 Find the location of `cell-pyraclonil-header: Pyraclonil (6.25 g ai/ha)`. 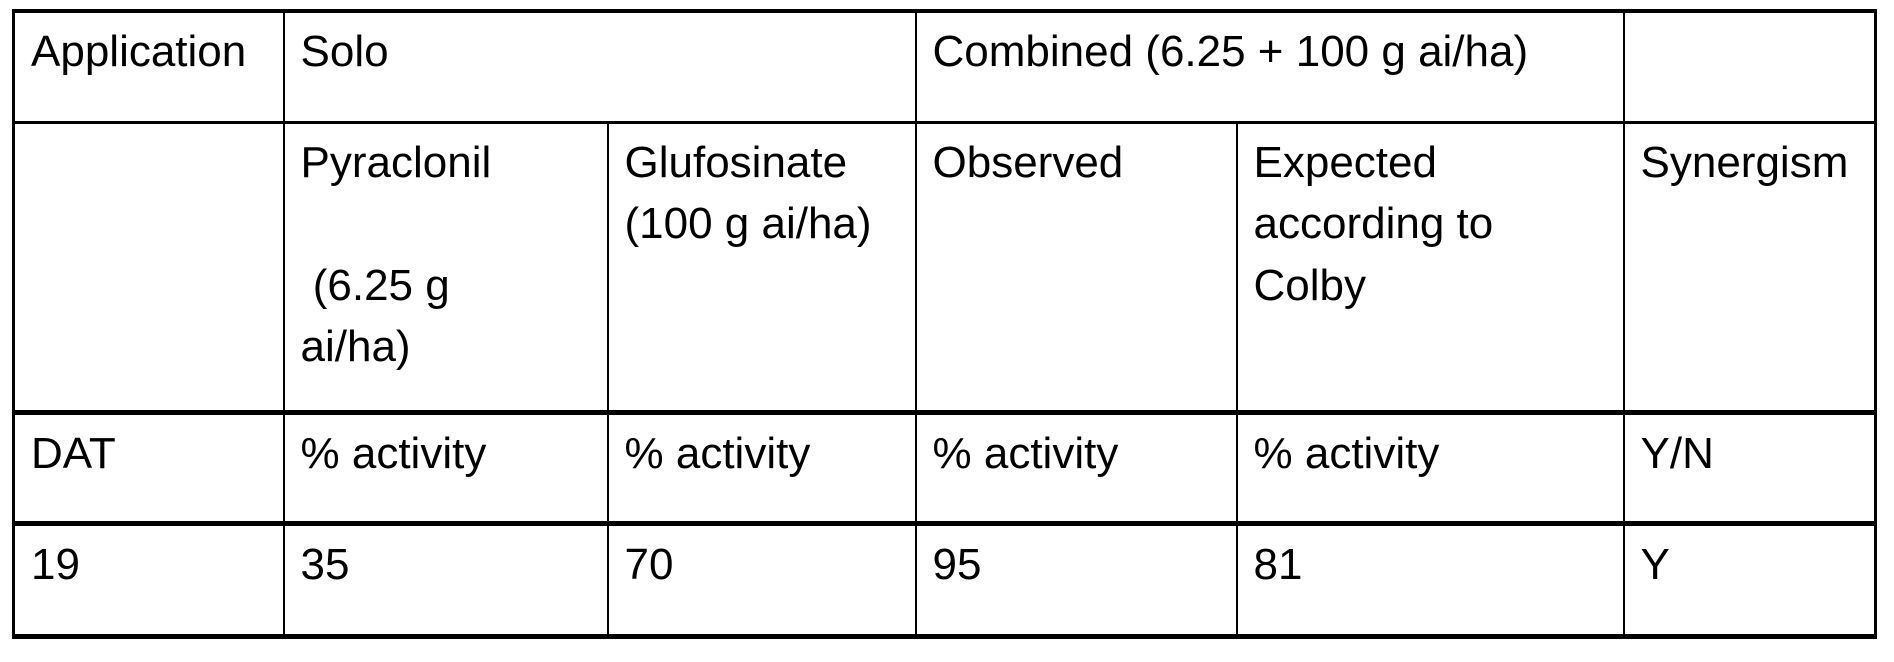

cell-pyraclonil-header: Pyraclonil (6.25 g ai/ha) is located at coordinates (445, 268).